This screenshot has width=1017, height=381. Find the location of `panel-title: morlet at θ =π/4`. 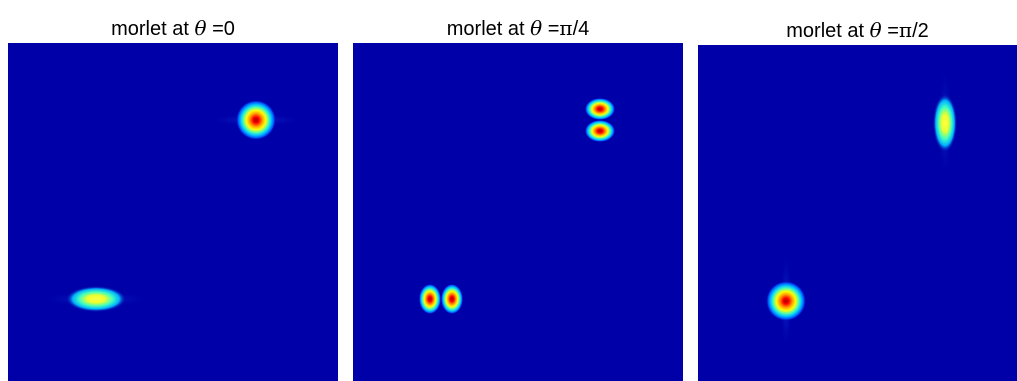

panel-title: morlet at θ =π/4 is located at coordinates (518, 28).